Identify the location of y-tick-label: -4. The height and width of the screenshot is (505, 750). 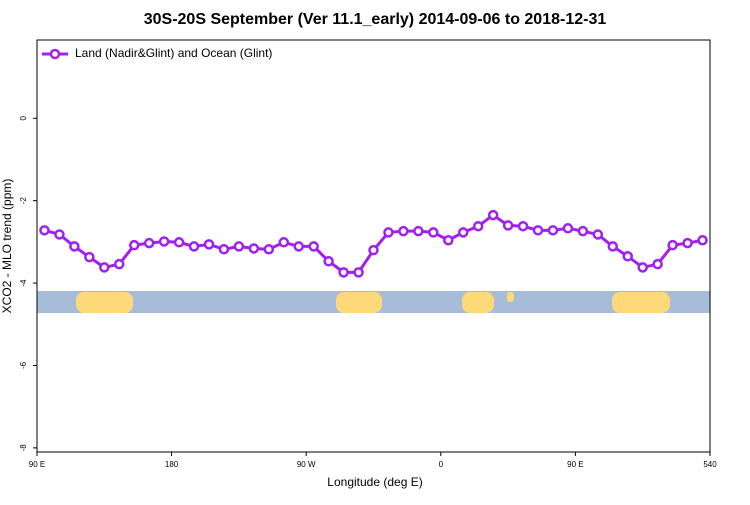
(23, 283).